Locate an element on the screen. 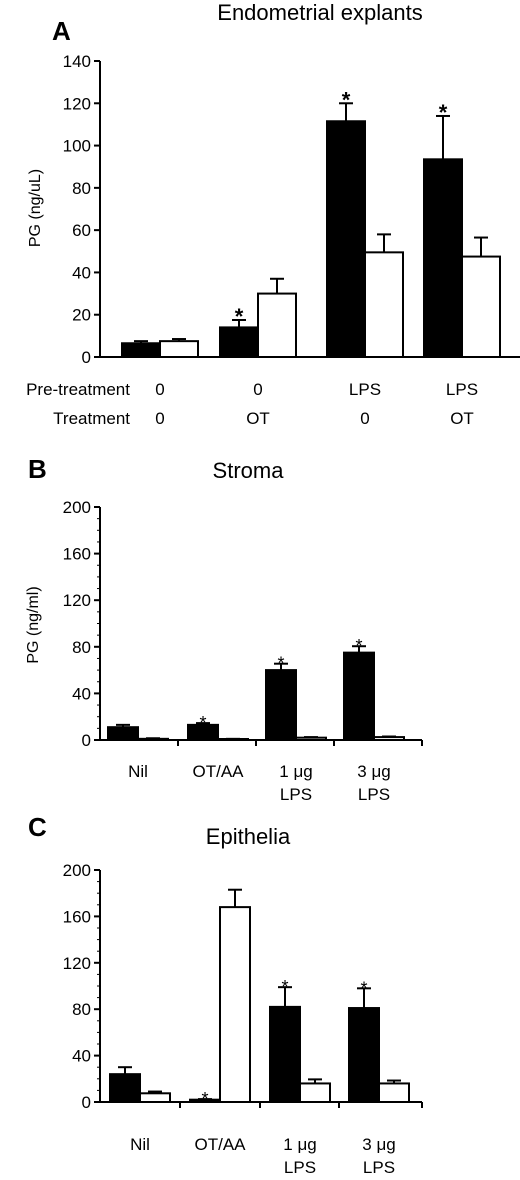 The width and height of the screenshot is (520, 1180). panel-a-row-label-pretreatment: Pre-treatment is located at coordinates (78, 389).